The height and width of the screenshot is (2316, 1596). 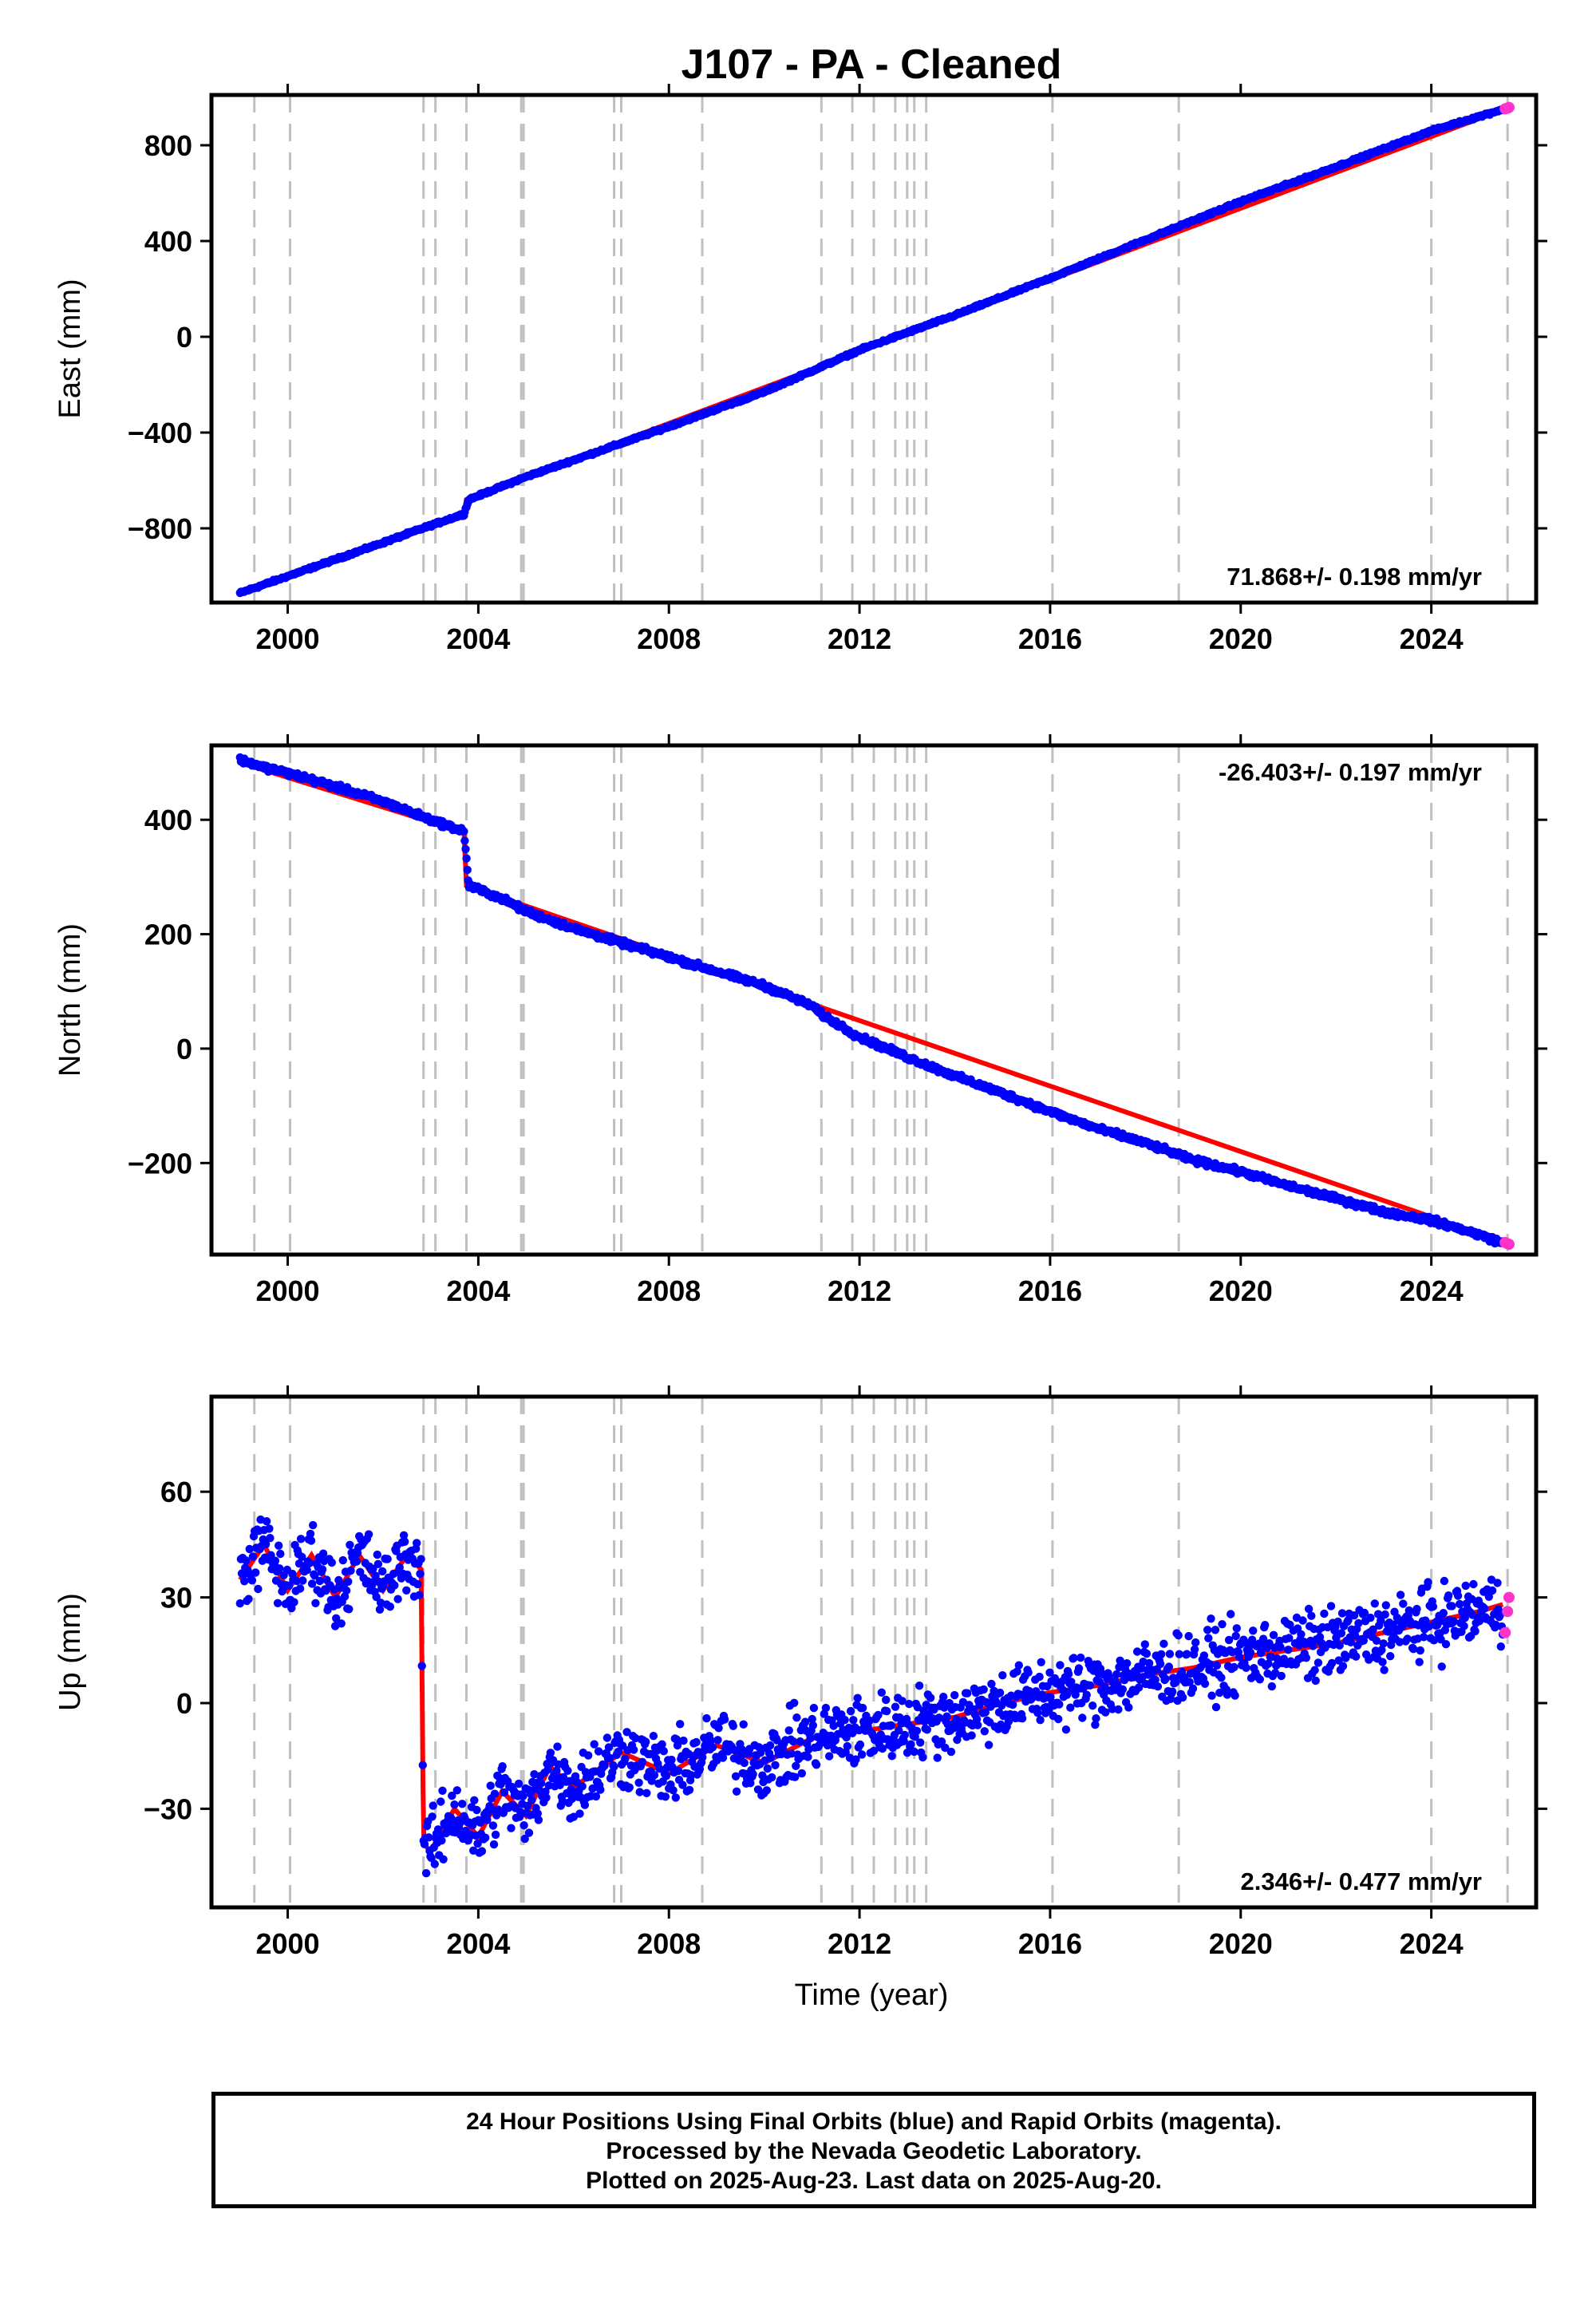 I want to click on north-rate-label: -26.403+/- 0.197 mm/yr, so click(x=1350, y=772).